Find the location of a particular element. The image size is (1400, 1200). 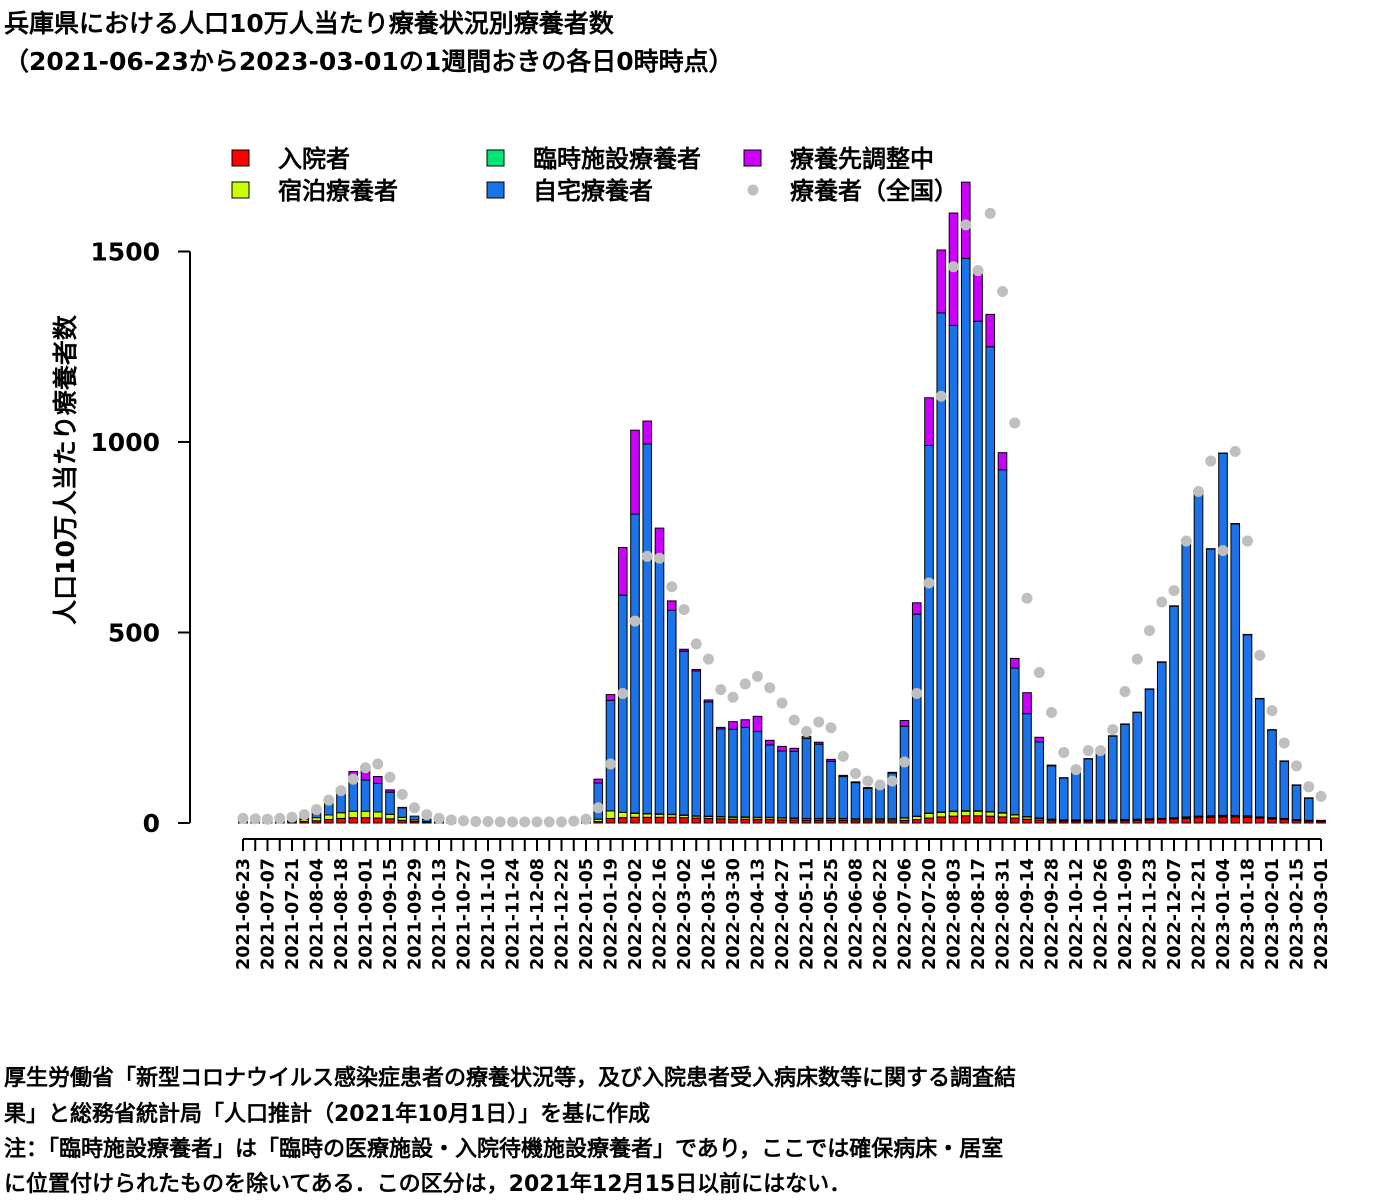

x-tick-label: 2022-10-26 is located at coordinates (1102, 914).